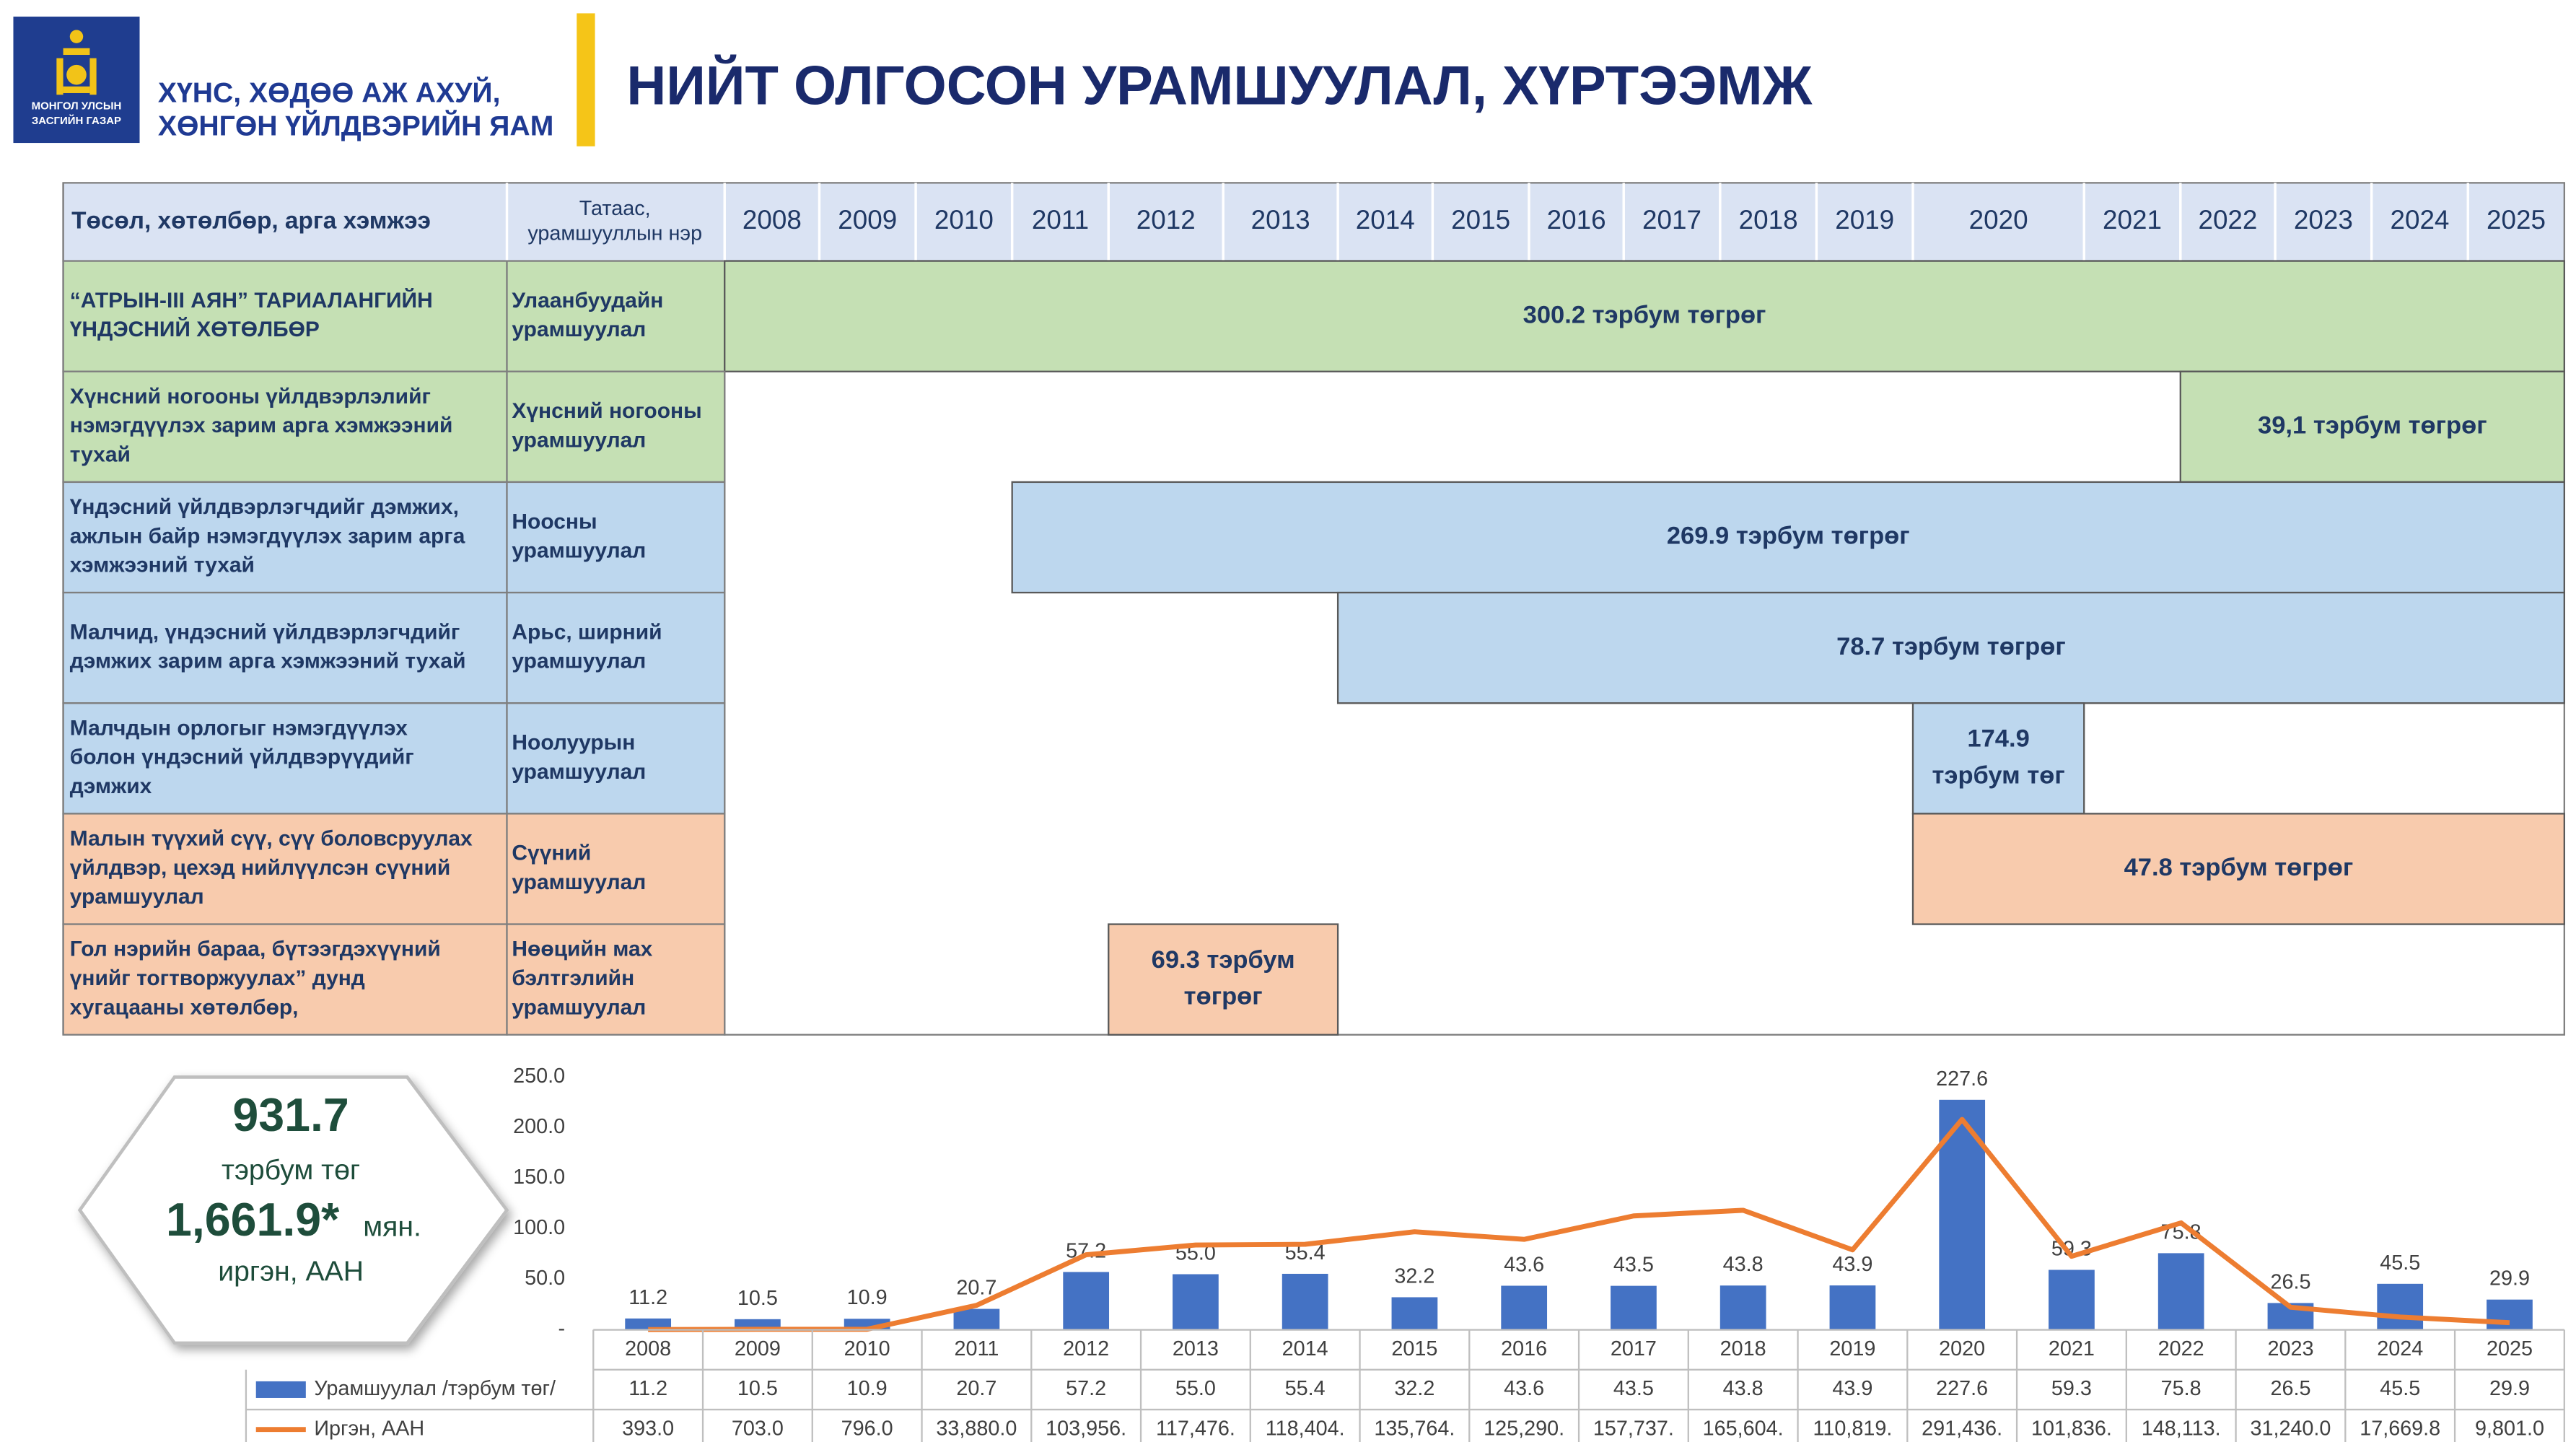  Describe the element at coordinates (1219, 85) in the screenshot. I see `slide-title: НИЙТ ОЛГОСОН УРАМШУУЛАЛ, ХҮРТЭЭМЖ` at that location.